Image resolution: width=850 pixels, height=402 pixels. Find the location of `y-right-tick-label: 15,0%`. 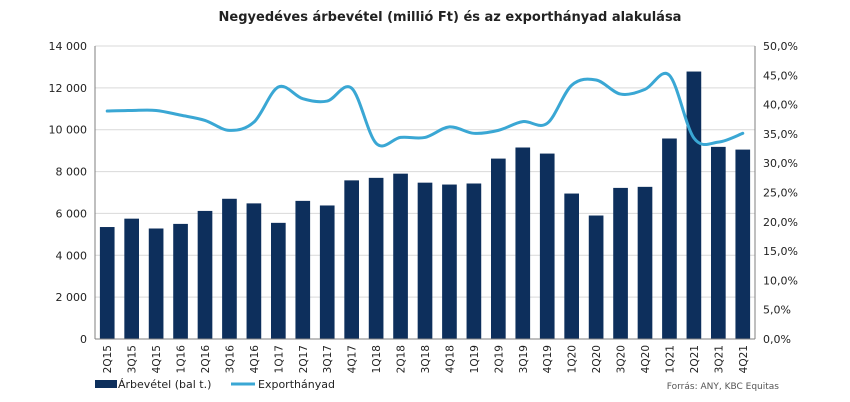

y-right-tick-label: 15,0% is located at coordinates (780, 251).